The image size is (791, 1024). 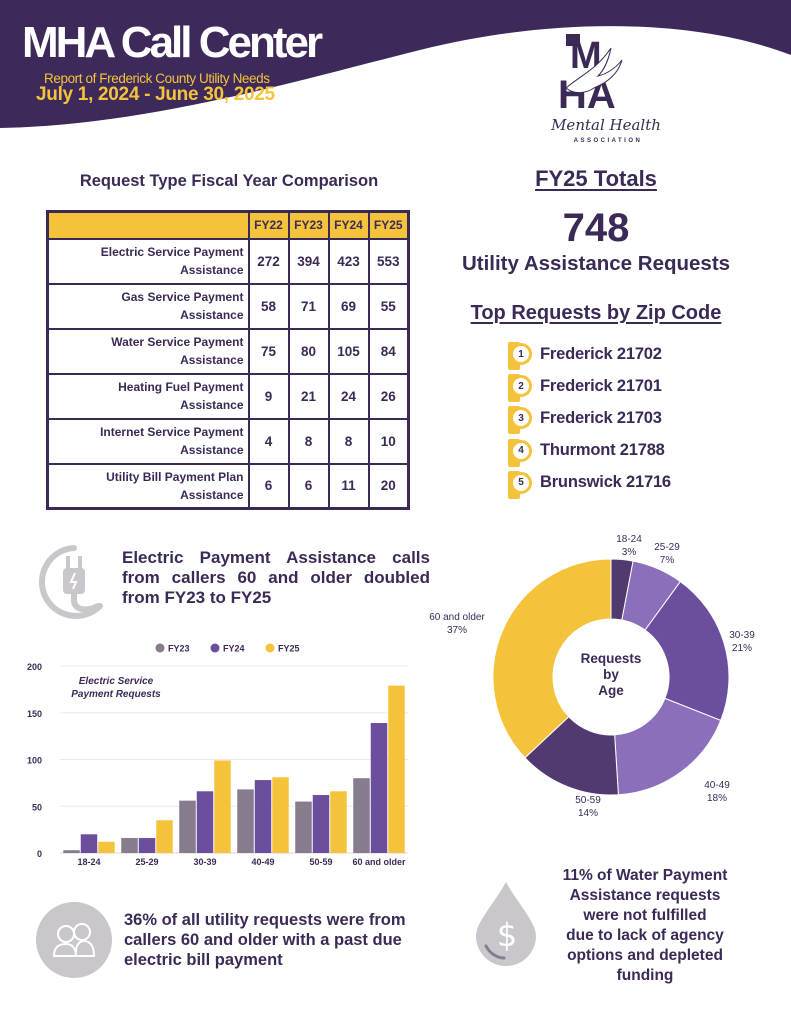 What do you see at coordinates (596, 313) in the screenshot?
I see `zip-code-heading: Top Requests by Zip Code` at bounding box center [596, 313].